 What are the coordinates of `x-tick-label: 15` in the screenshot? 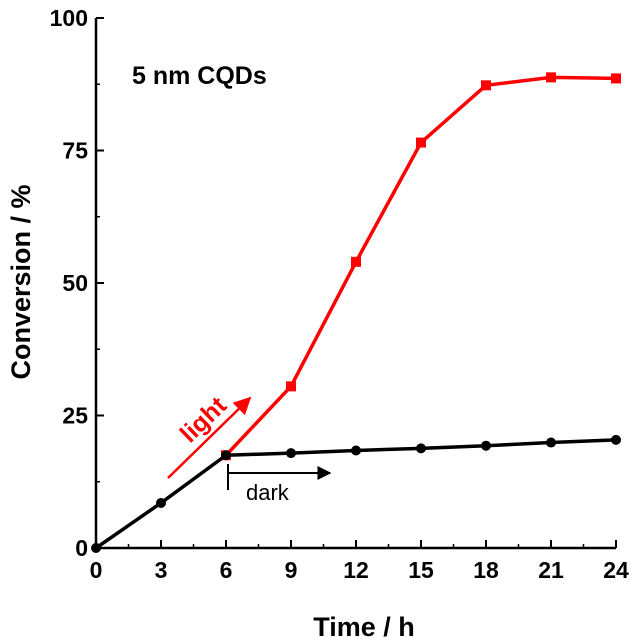 It's located at (421, 570).